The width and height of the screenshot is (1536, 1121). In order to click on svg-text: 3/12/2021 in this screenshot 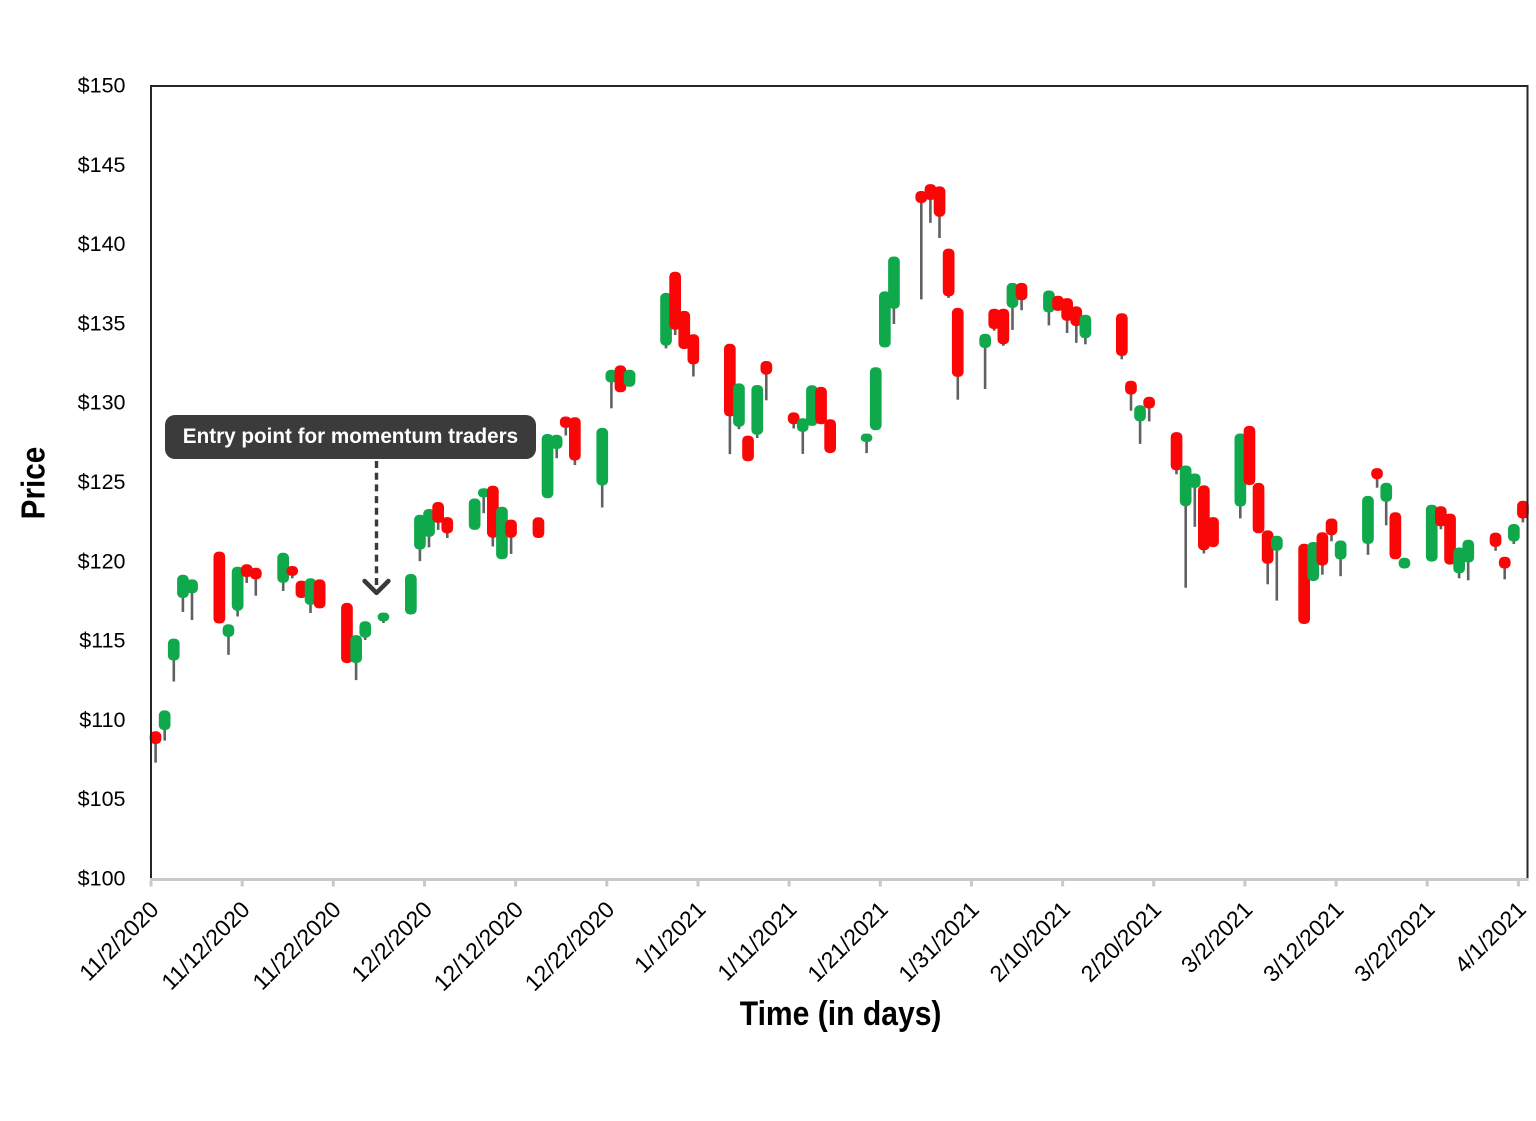, I will do `click(1303, 941)`.